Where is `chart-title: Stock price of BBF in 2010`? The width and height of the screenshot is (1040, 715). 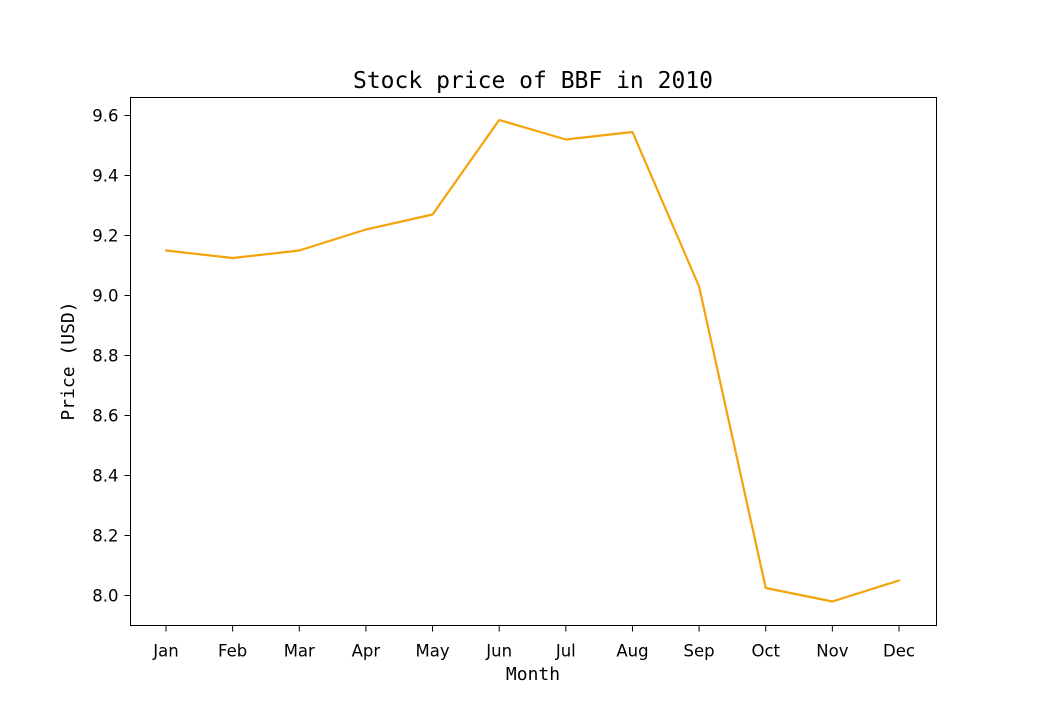
chart-title: Stock price of BBF in 2010 is located at coordinates (533, 81).